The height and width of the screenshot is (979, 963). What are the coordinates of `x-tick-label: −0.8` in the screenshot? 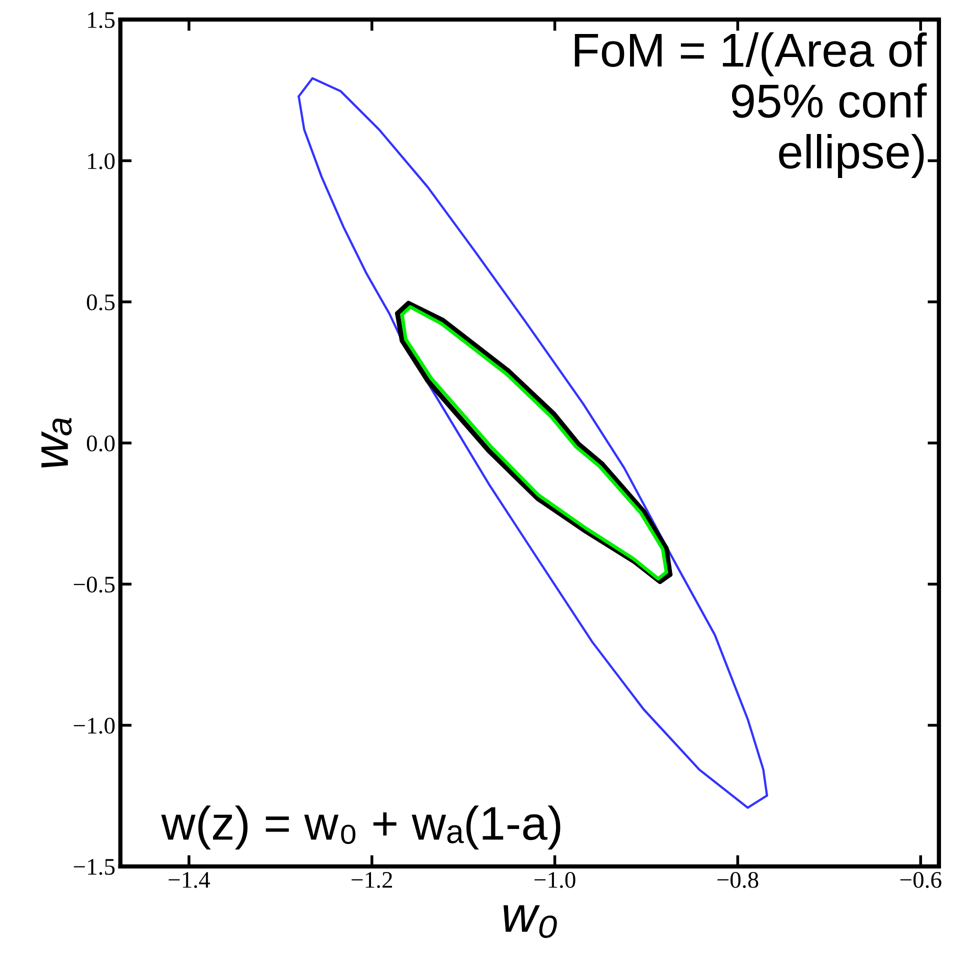 It's located at (737, 880).